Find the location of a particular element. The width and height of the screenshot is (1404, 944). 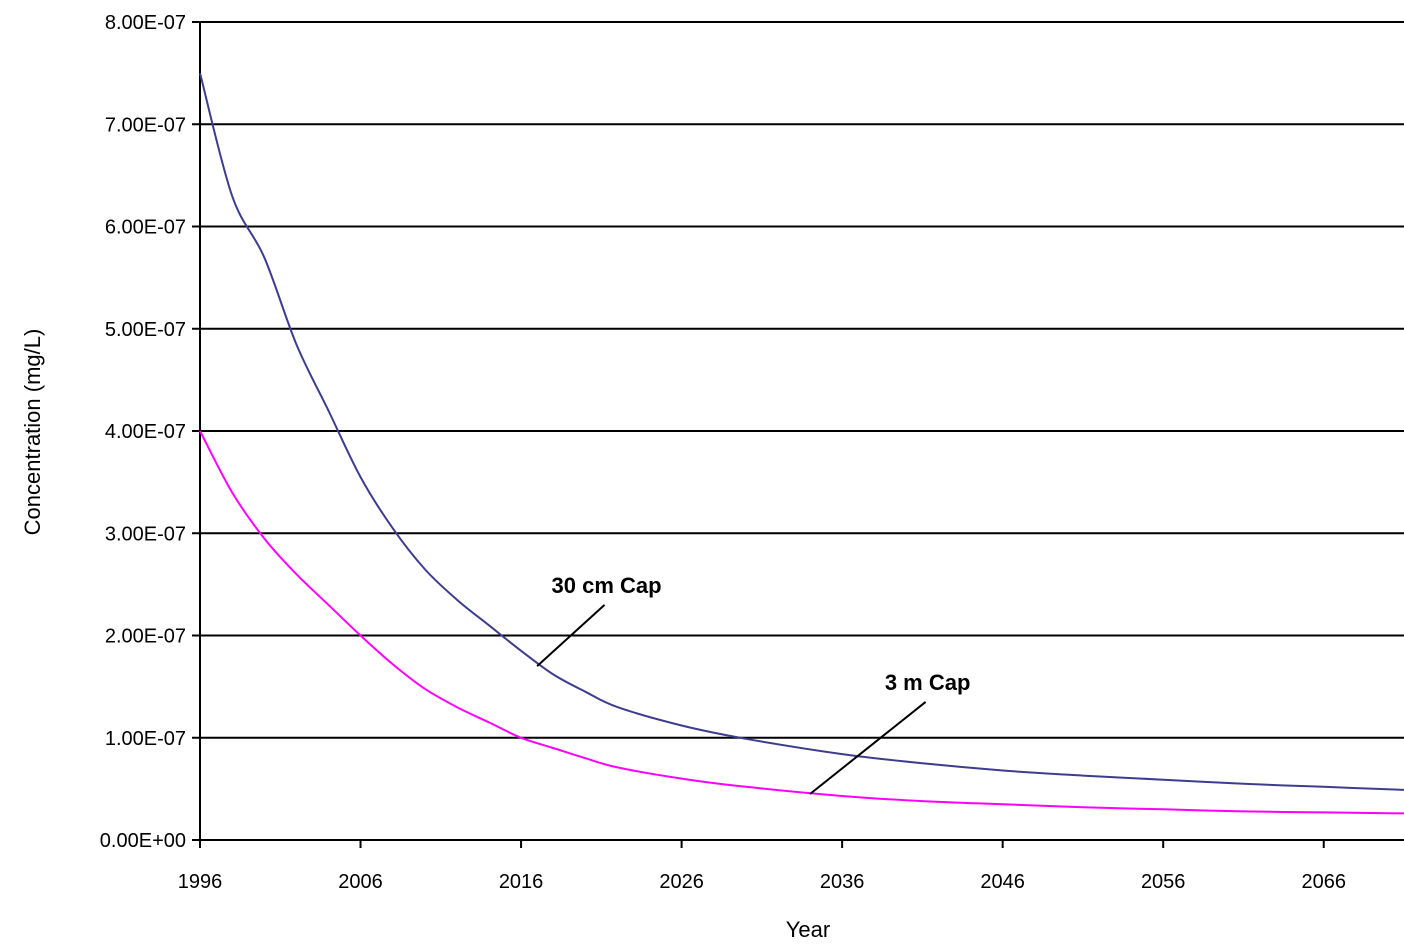

y-tick-label: 3.00E-07 is located at coordinates (145, 534).